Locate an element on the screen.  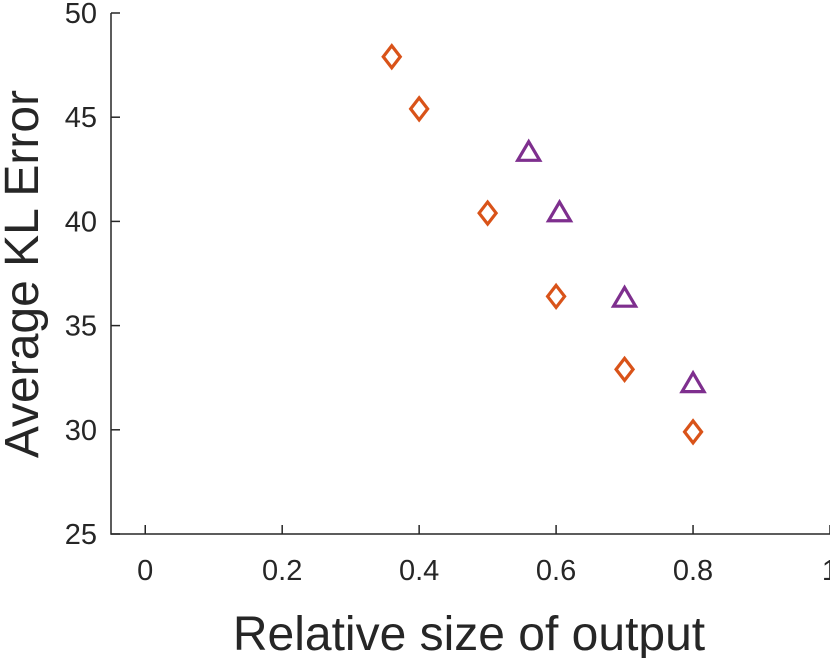
x-tick-label: 0.4 is located at coordinates (419, 571).